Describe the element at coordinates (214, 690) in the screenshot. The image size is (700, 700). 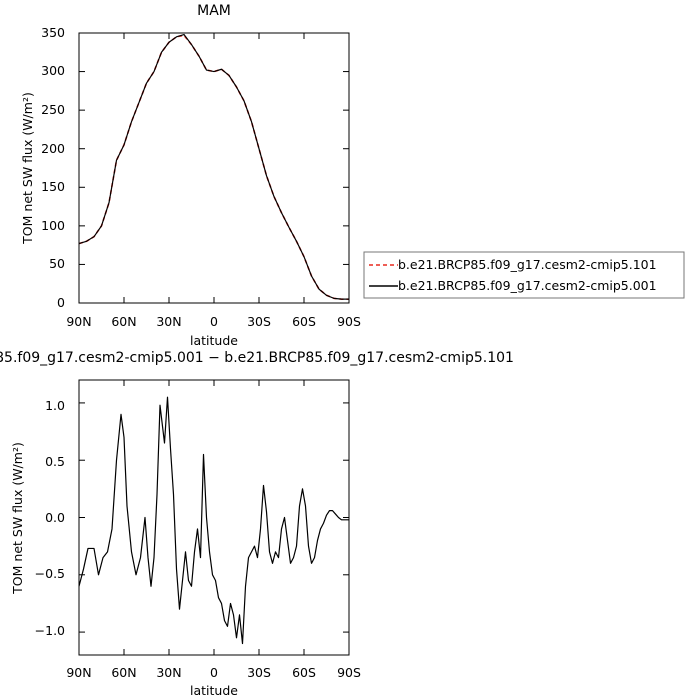
I see `bottom-x-axis-label: latitude` at that location.